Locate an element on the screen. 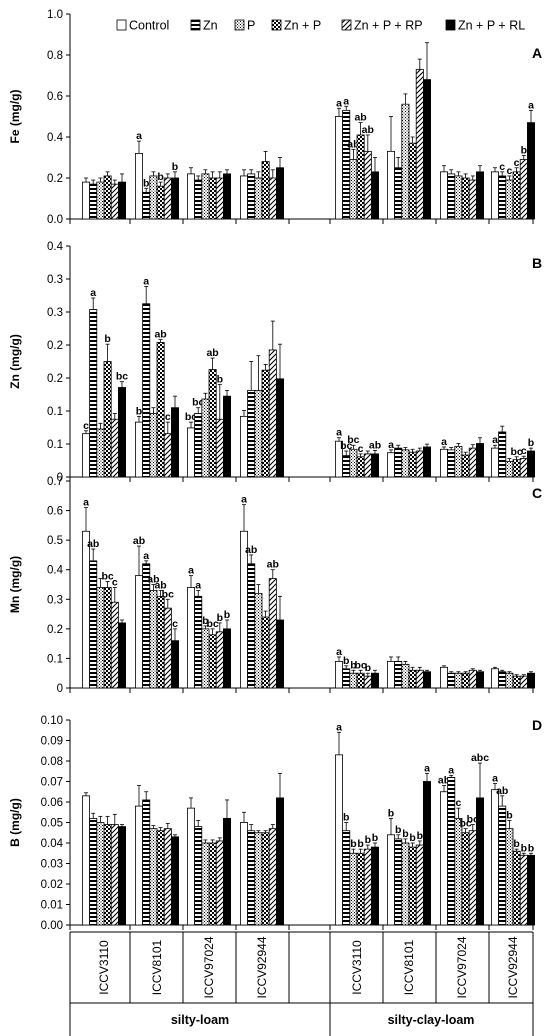 Image resolution: width=550 pixels, height=1036 pixels. legend: Control Zn P Zn + P Zn + P + RP Zn + P + RL is located at coordinates (320, 26).